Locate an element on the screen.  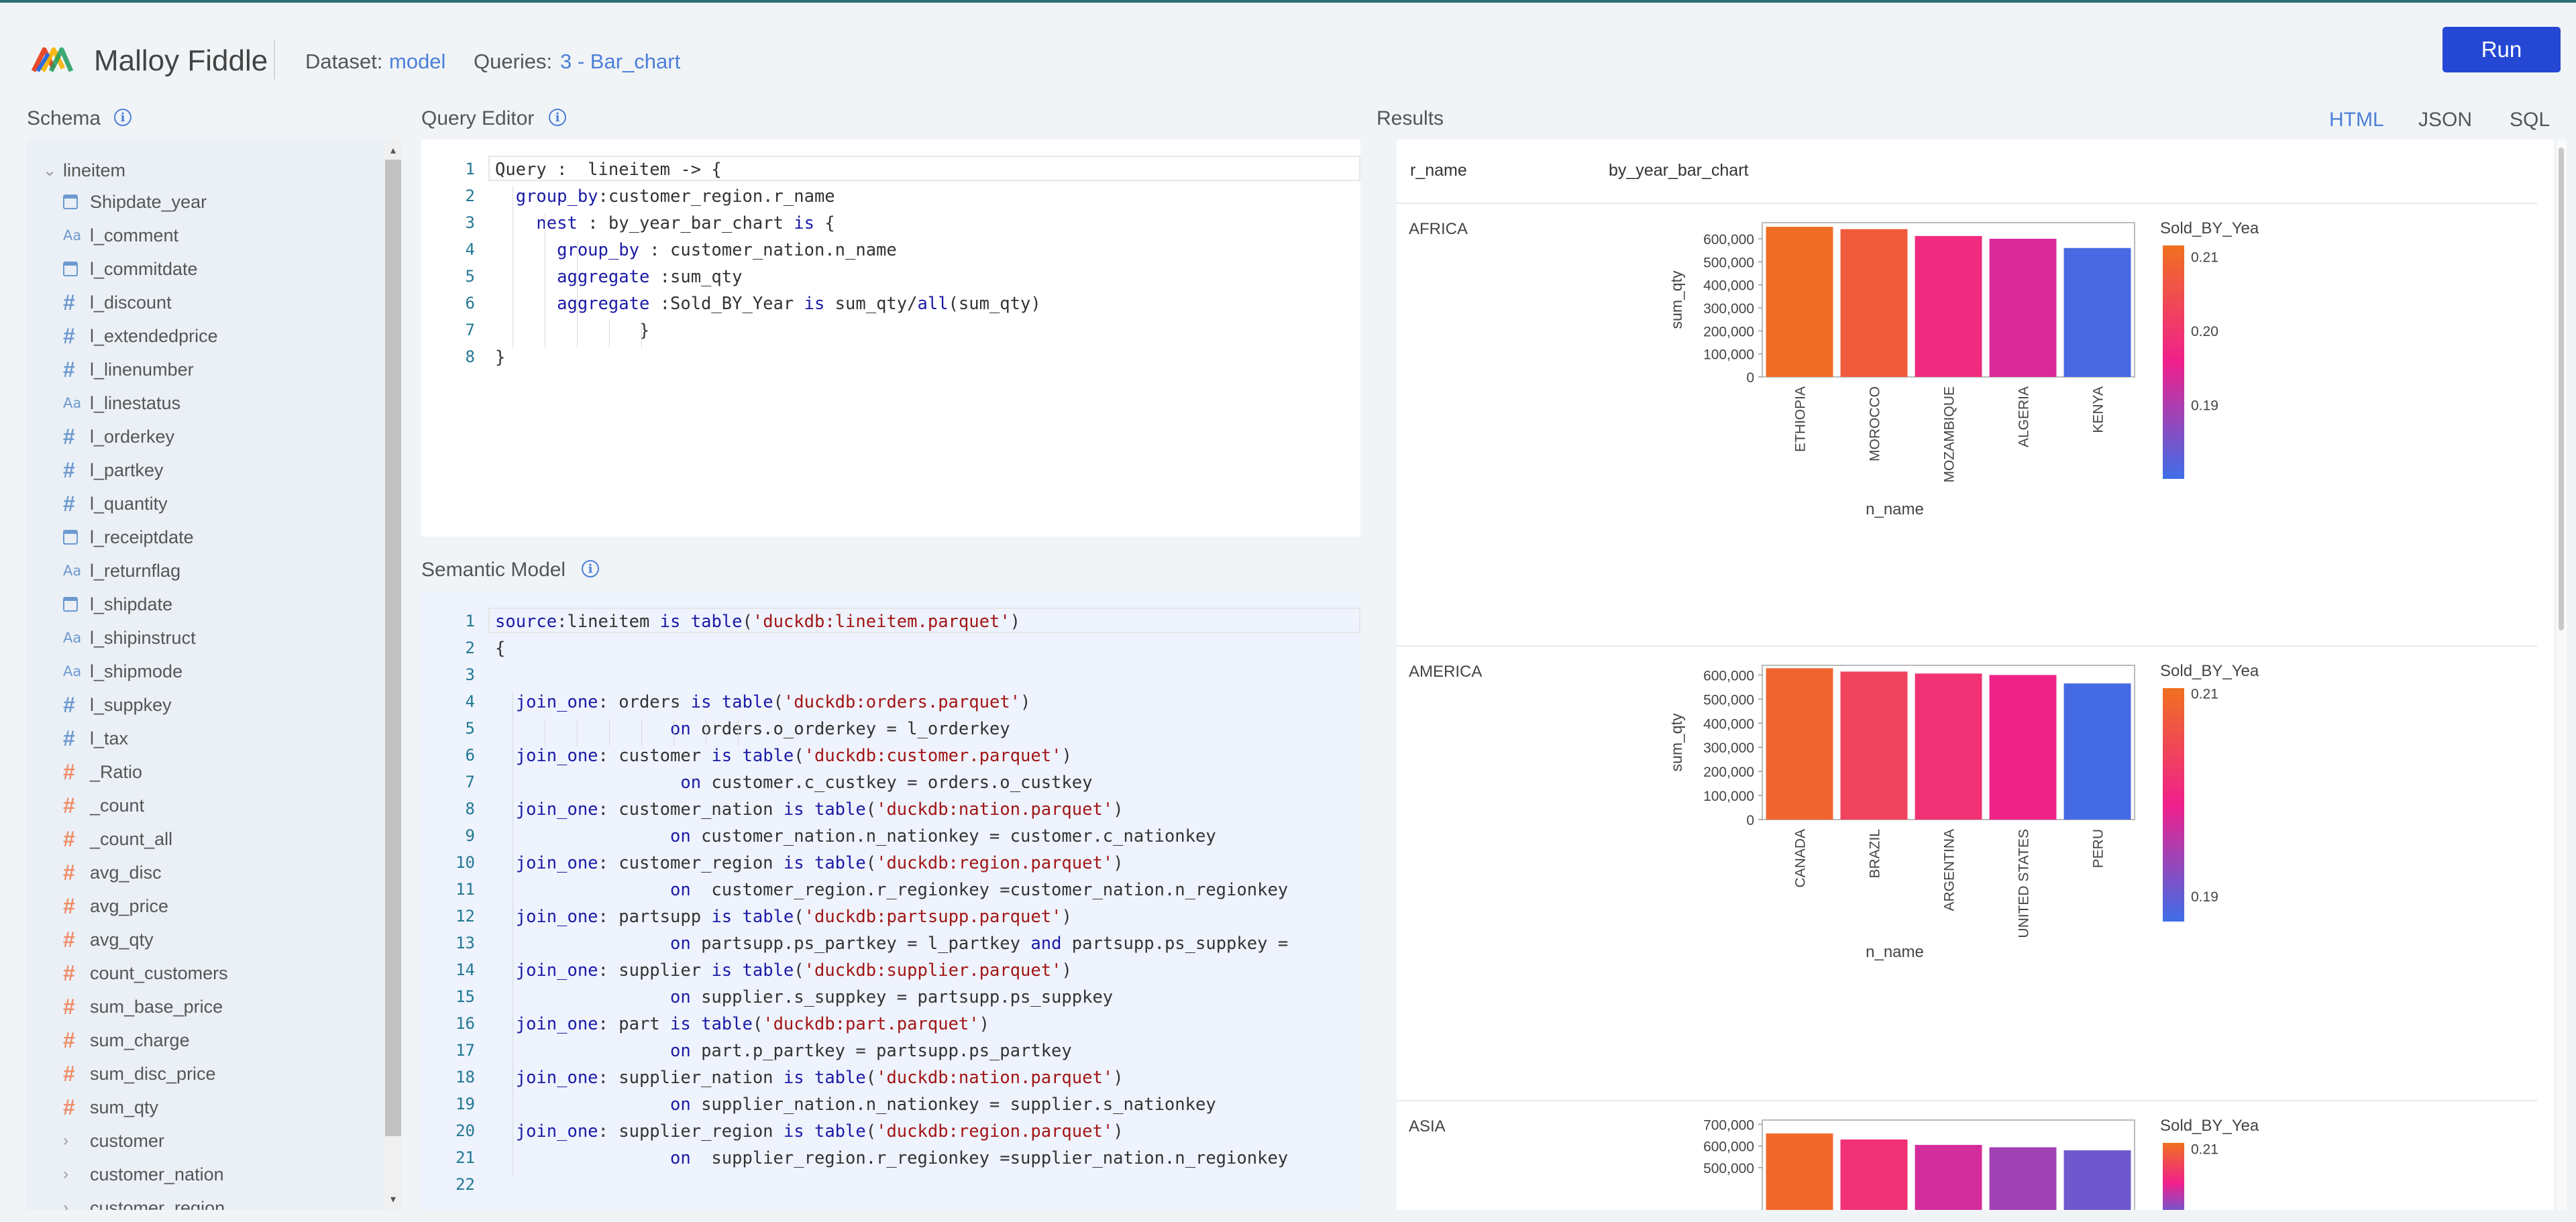
schema-field-sum-qty: # sum_qty is located at coordinates (145, 1108).